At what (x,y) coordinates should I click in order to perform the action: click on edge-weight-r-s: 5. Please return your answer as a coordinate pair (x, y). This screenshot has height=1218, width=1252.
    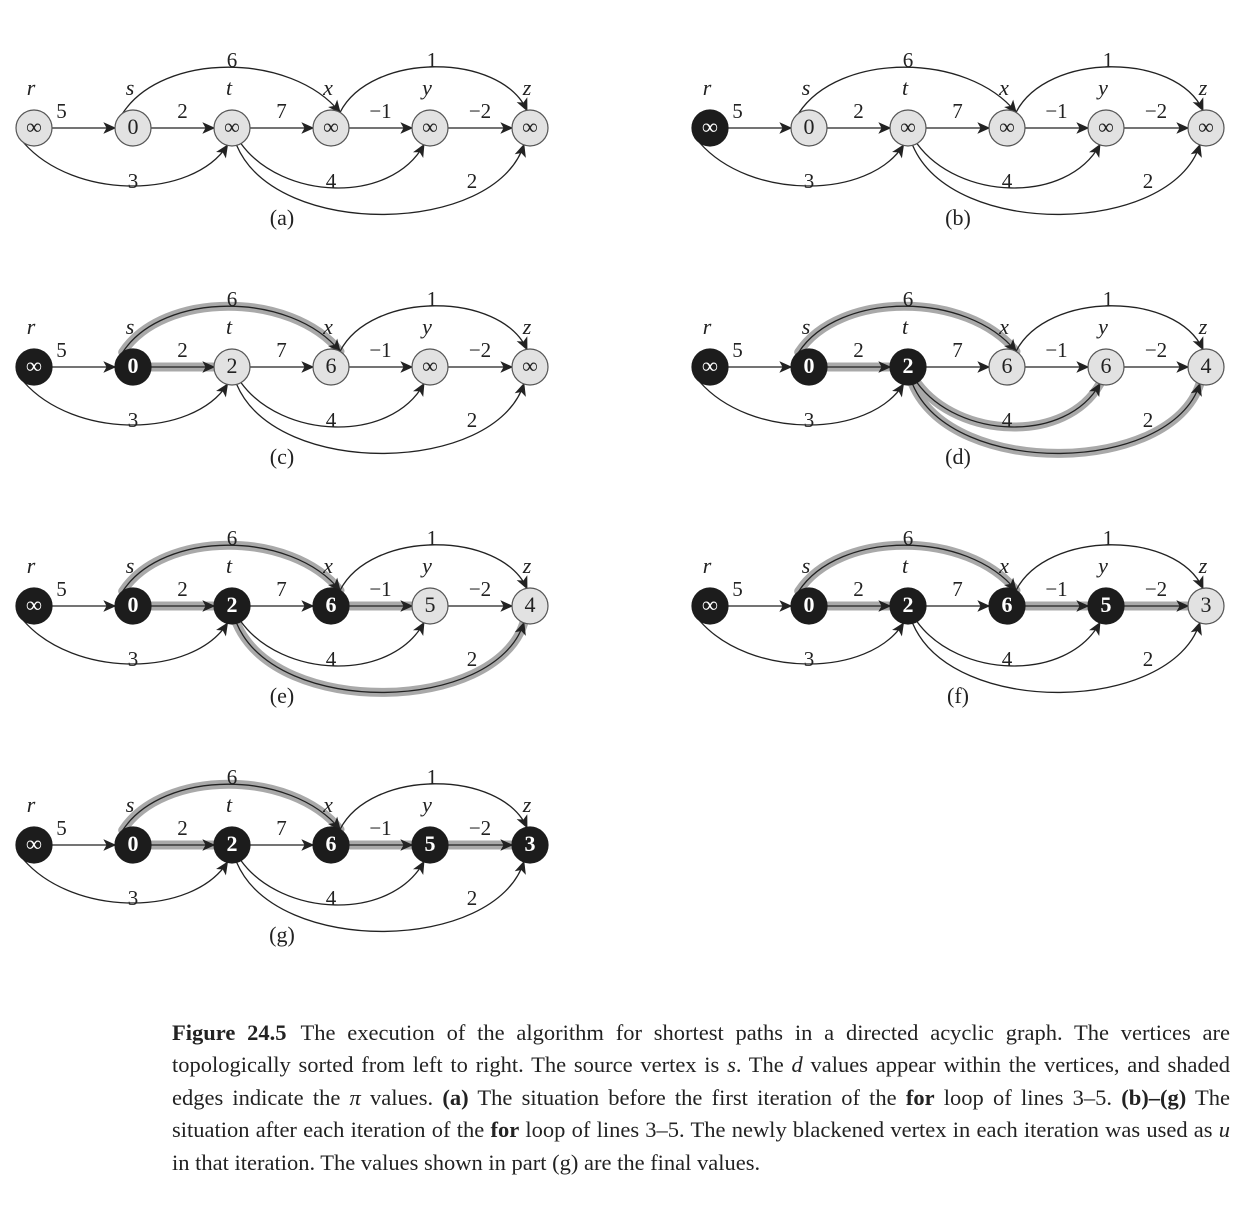
    Looking at the image, I should click on (61, 350).